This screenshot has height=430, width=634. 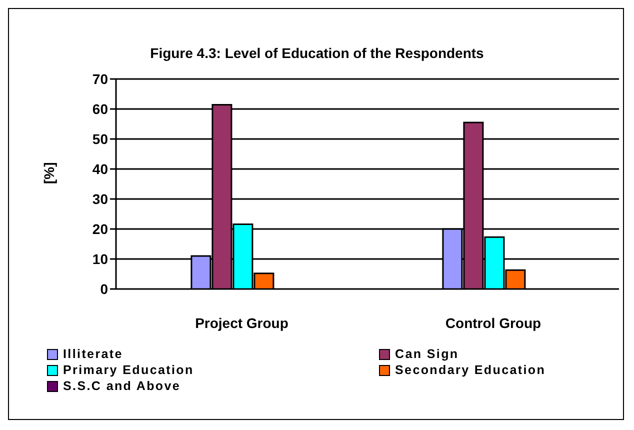 I want to click on x-tick-label: Project Group, so click(x=242, y=323).